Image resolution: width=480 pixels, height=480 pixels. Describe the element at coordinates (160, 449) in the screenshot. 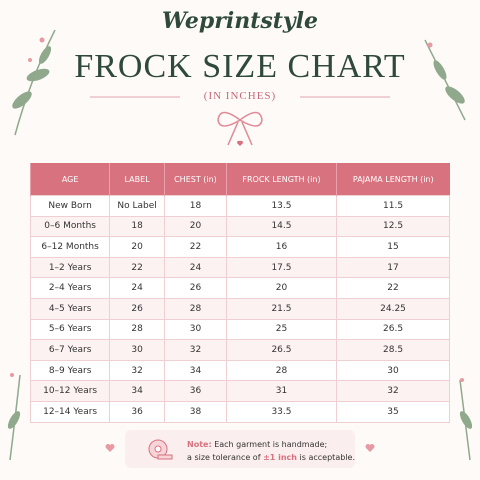

I see `tape-icon` at that location.